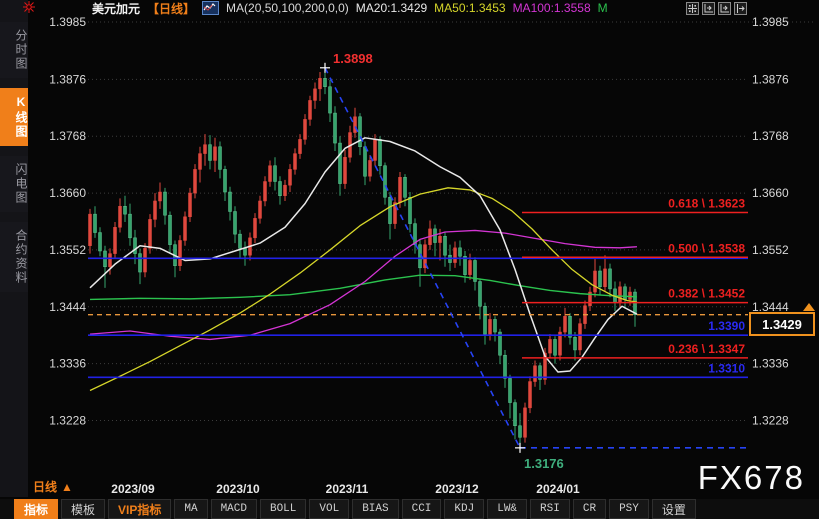  I want to click on tab-templates: 模板, so click(83, 509).